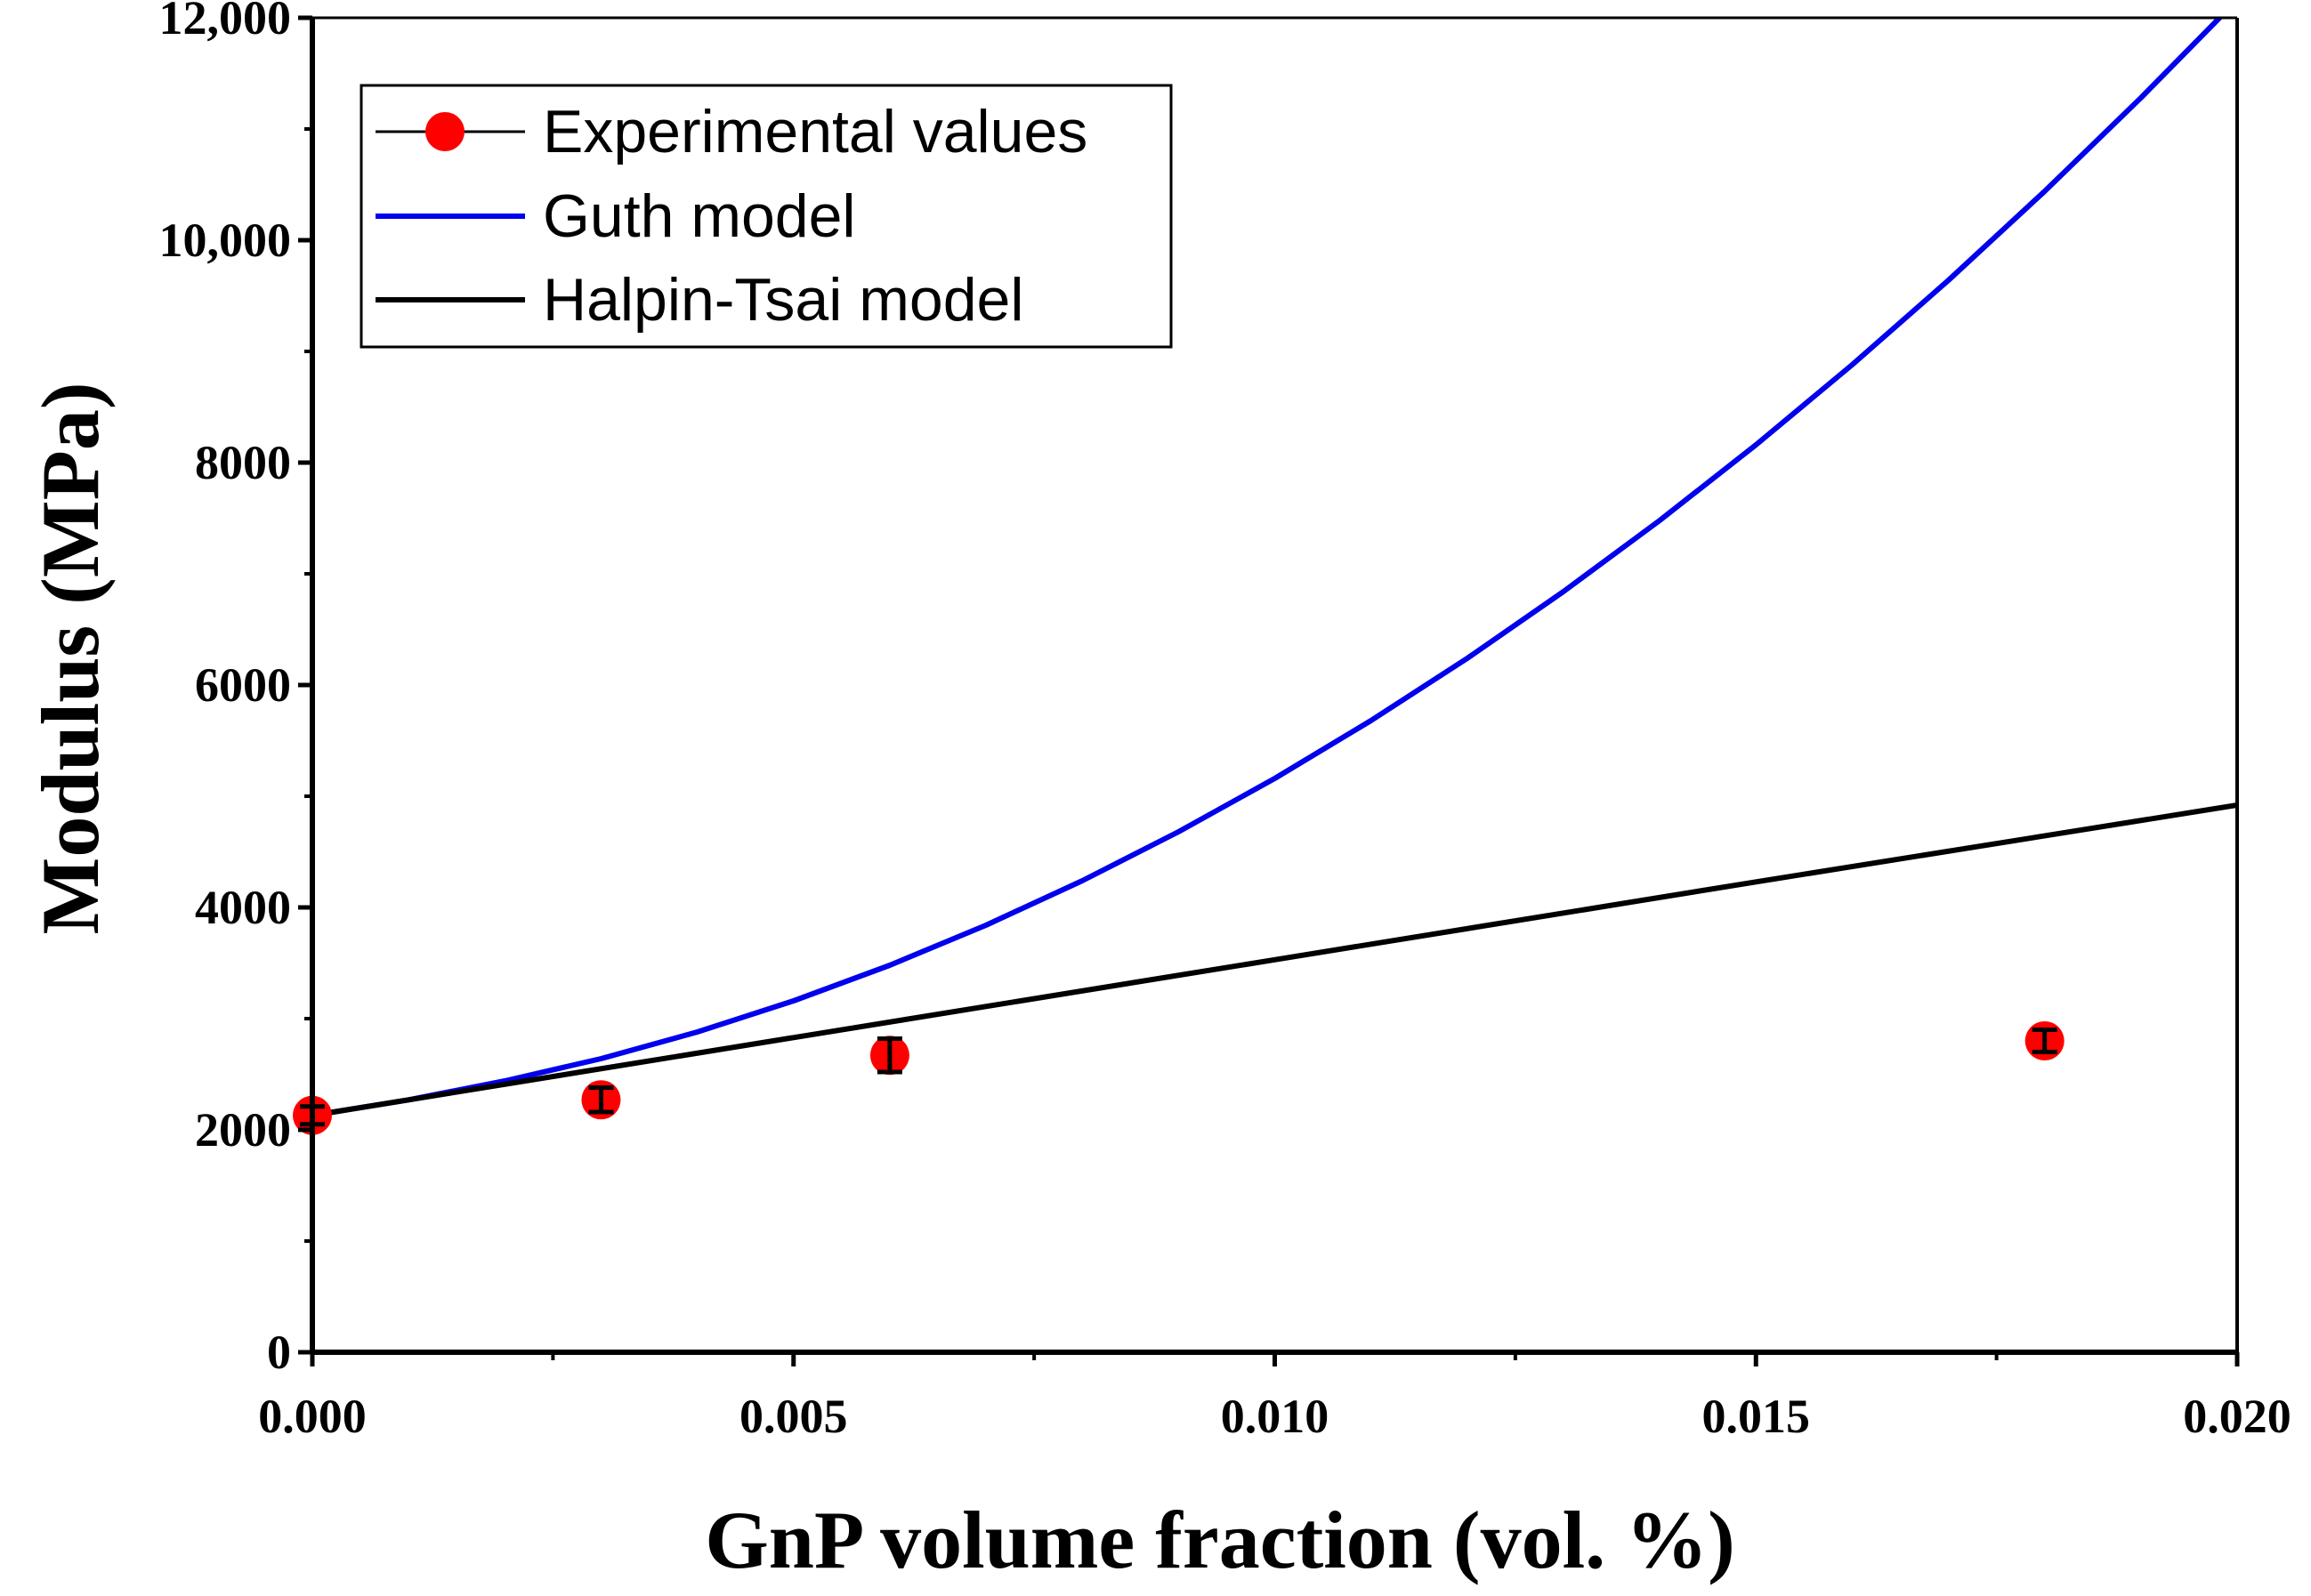  What do you see at coordinates (70, 659) in the screenshot?
I see `y-axis-title: Modulus (MPa)` at bounding box center [70, 659].